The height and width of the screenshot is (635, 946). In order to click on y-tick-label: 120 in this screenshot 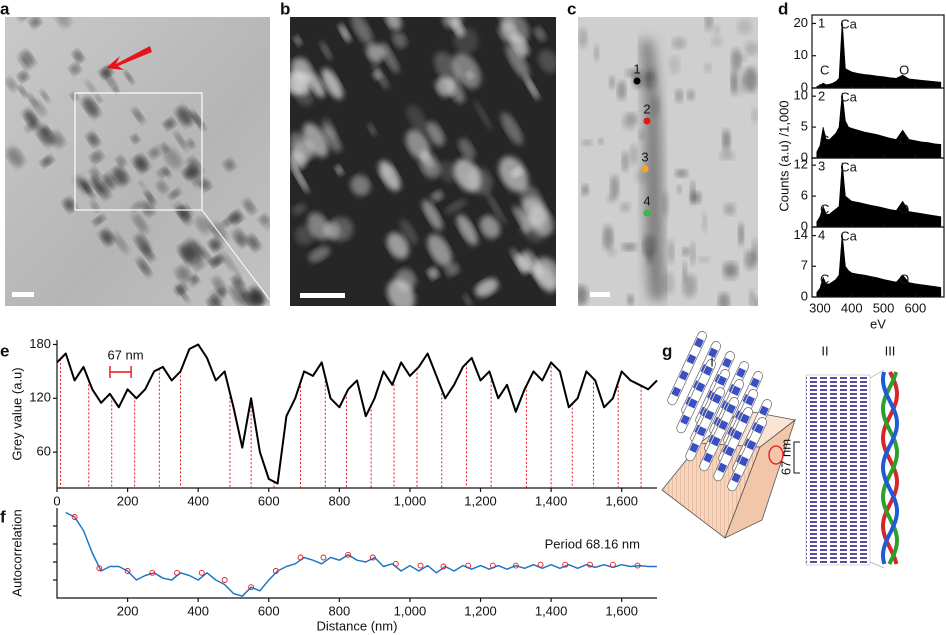, I will do `click(40, 397)`.